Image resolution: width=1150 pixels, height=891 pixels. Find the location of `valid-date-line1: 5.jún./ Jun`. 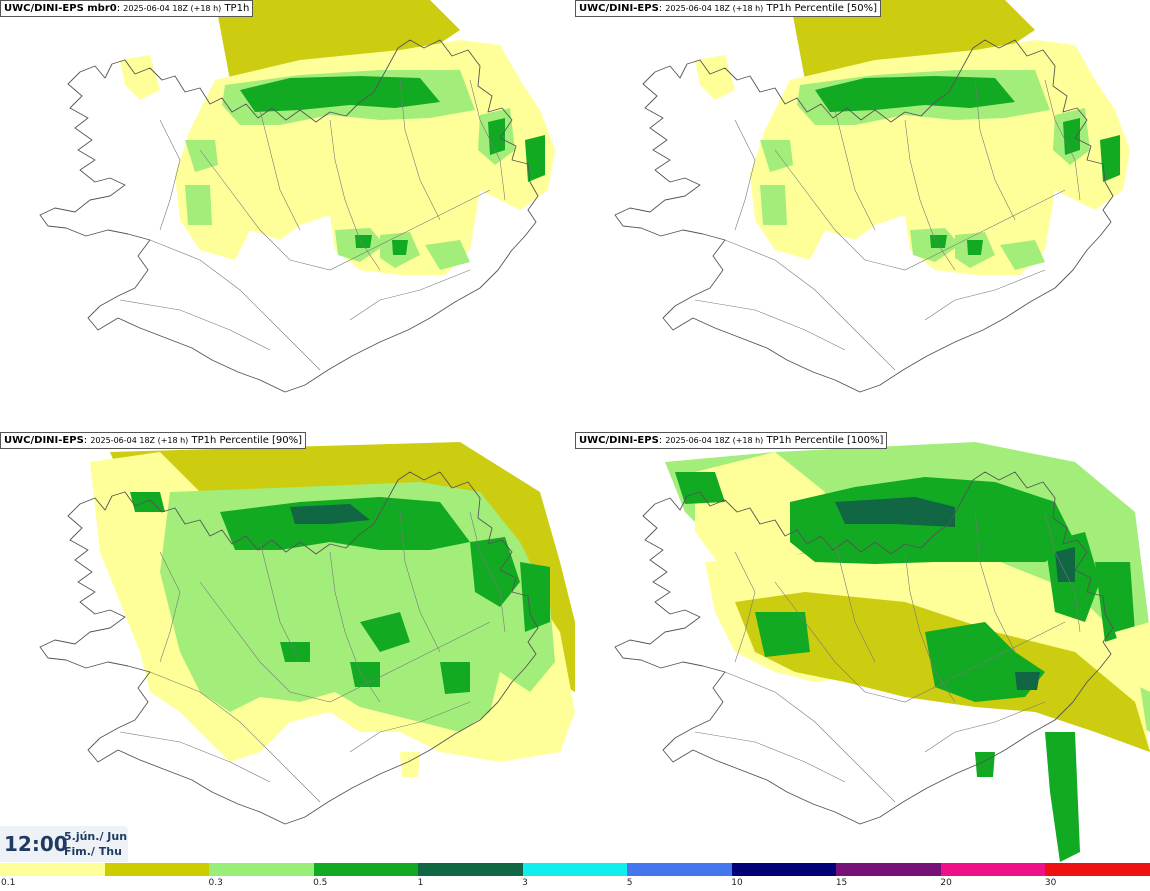

valid-date-line1: 5.jún./ Jun is located at coordinates (96, 836).